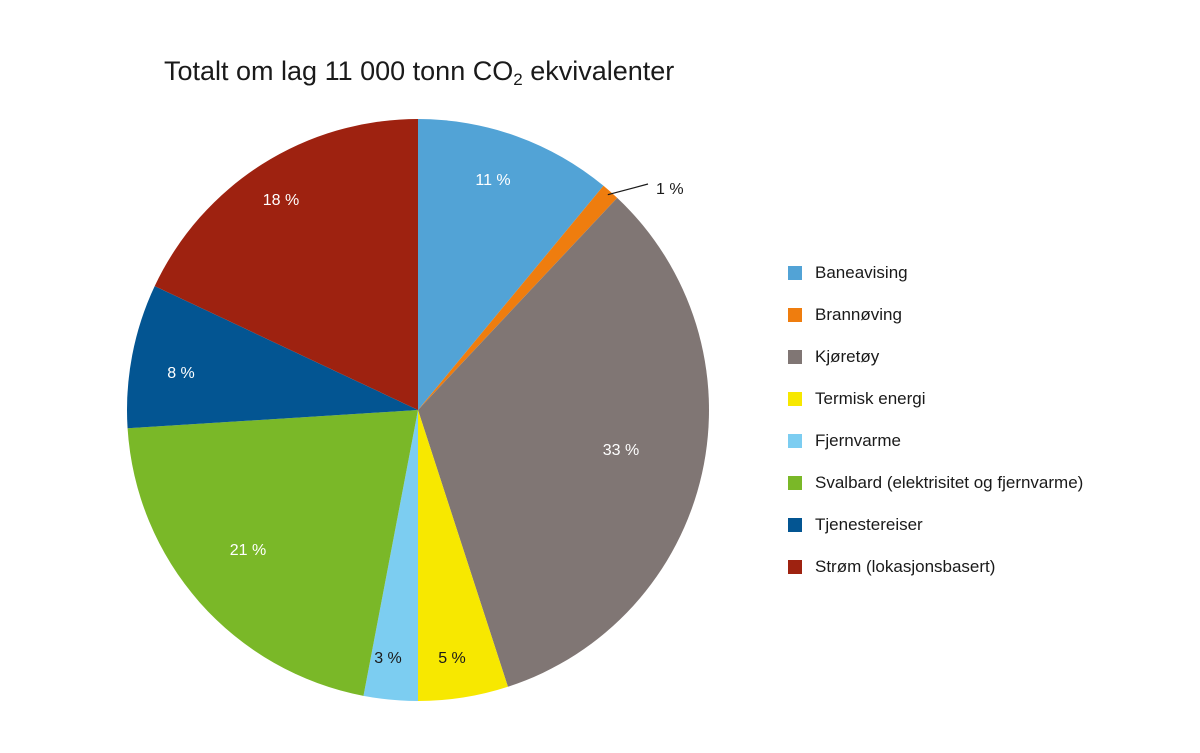 This screenshot has height=753, width=1200. I want to click on legend-item: Baneavising, so click(935, 273).